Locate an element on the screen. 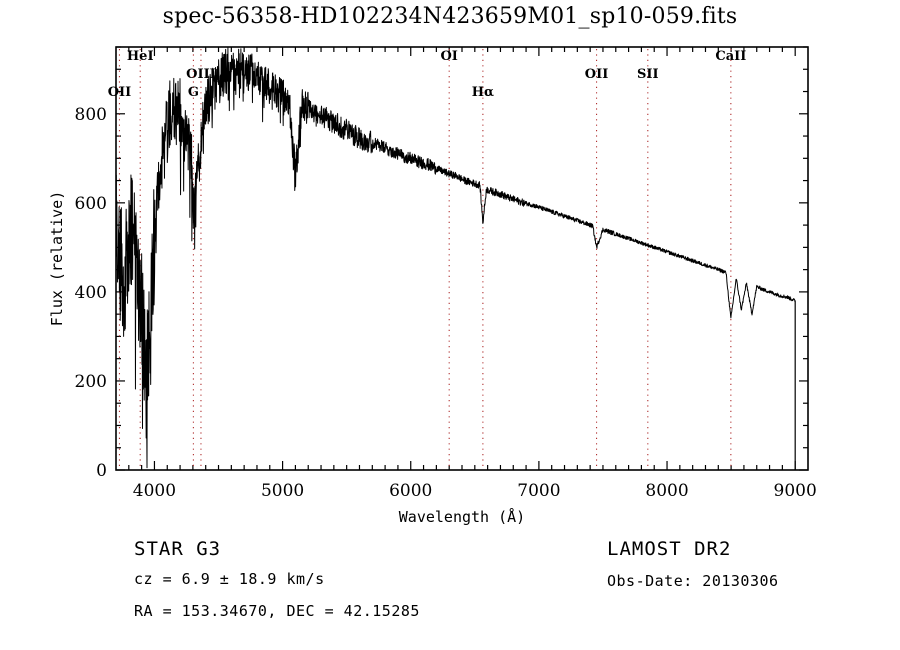 This screenshot has height=650, width=900. x-tick-label: 4000 is located at coordinates (154, 491).